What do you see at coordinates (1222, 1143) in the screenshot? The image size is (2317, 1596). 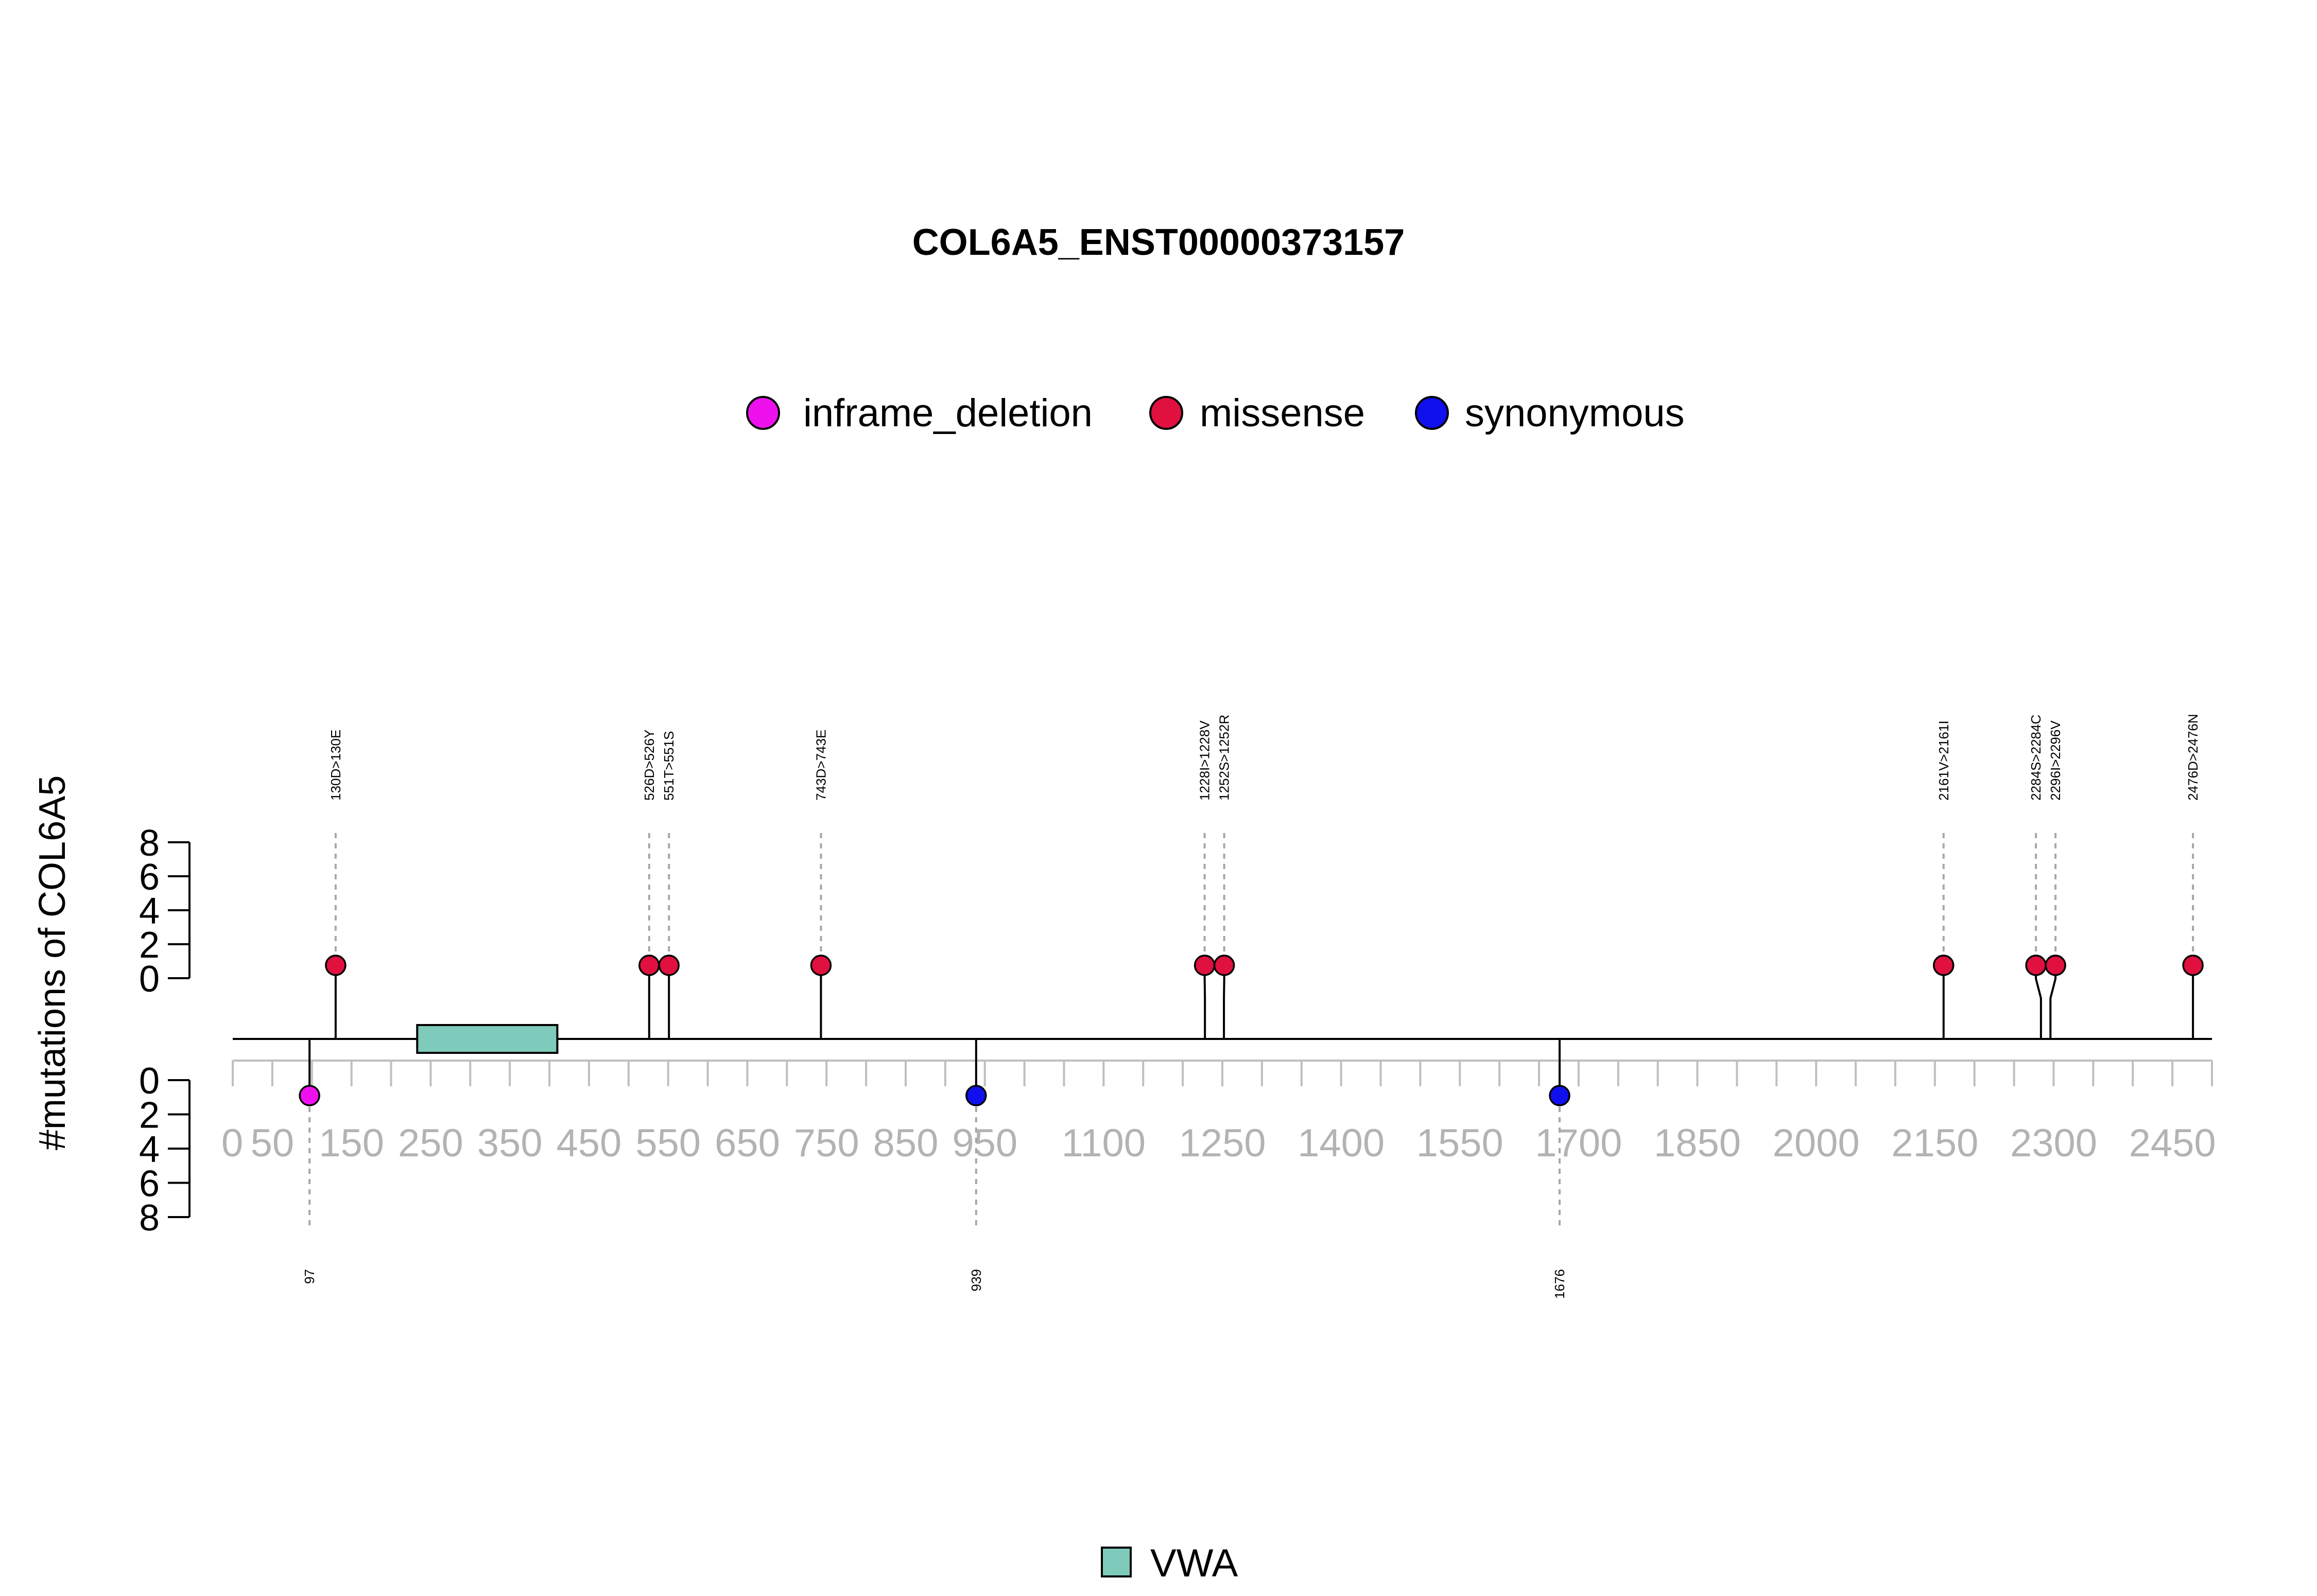 I see `x-tick-label-1250: 1250` at bounding box center [1222, 1143].